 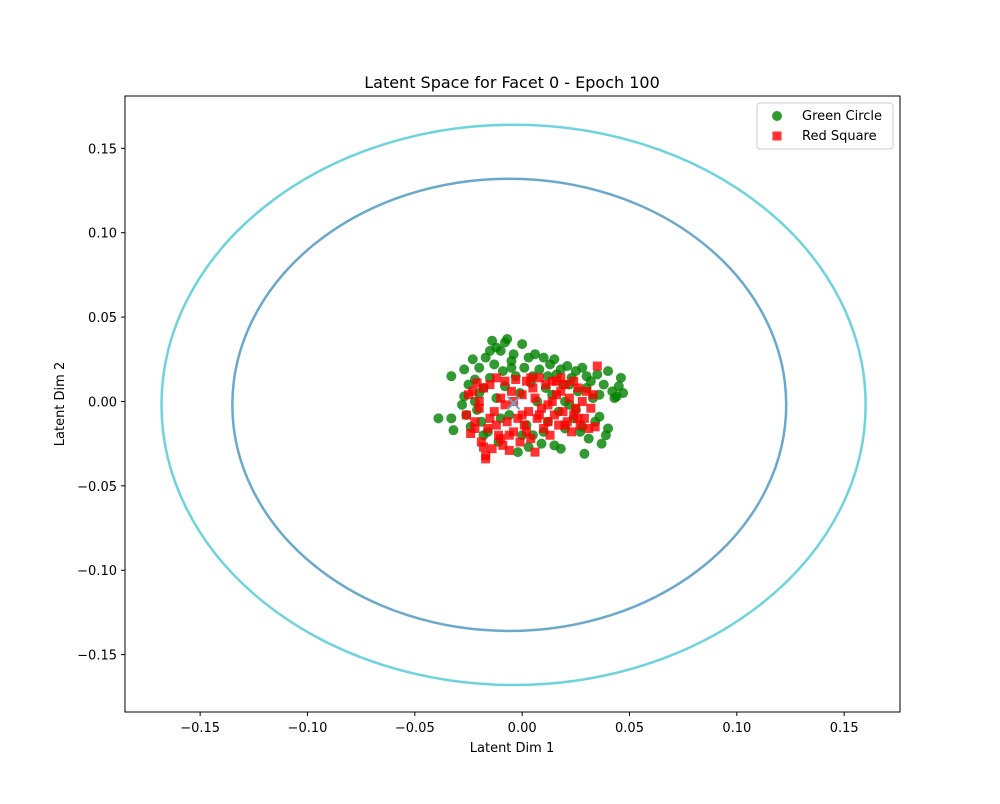 What do you see at coordinates (839, 136) in the screenshot?
I see `legend-label-red-square: Red Square` at bounding box center [839, 136].